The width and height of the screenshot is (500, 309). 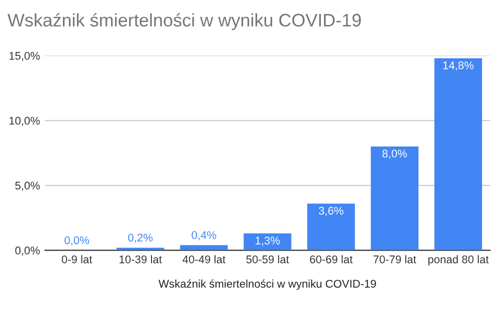 I want to click on x-tick-label: 50-59 lat, so click(x=268, y=259).